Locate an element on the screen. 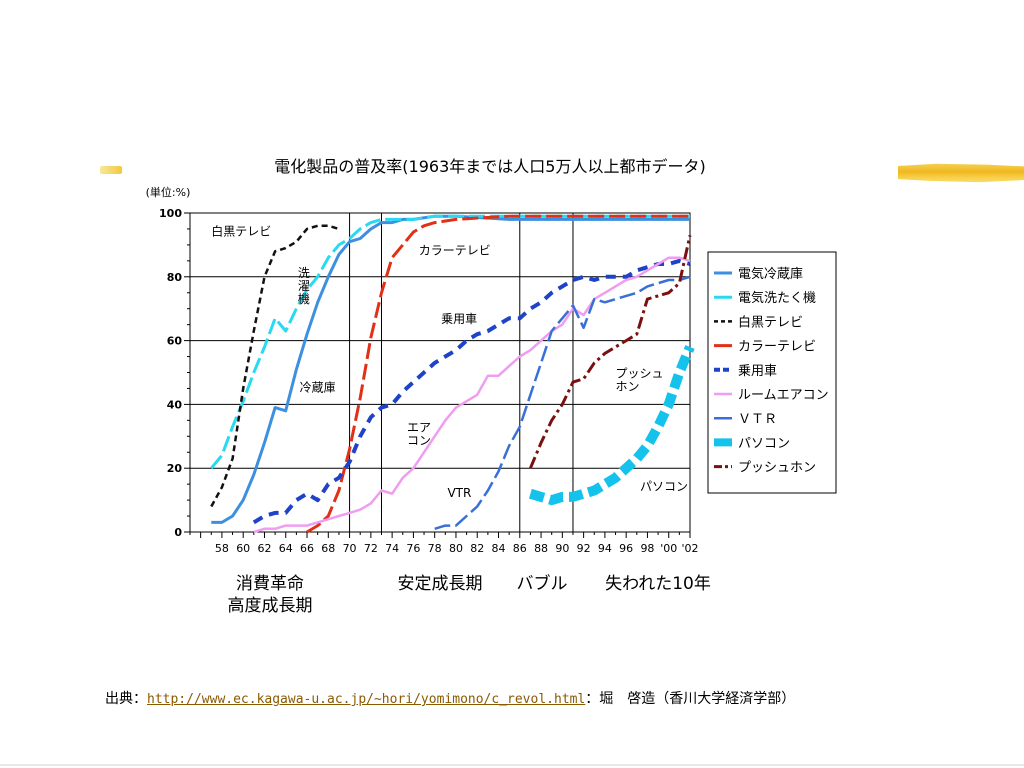 This screenshot has height=768, width=1024. x-tick-label: 78 is located at coordinates (435, 548).